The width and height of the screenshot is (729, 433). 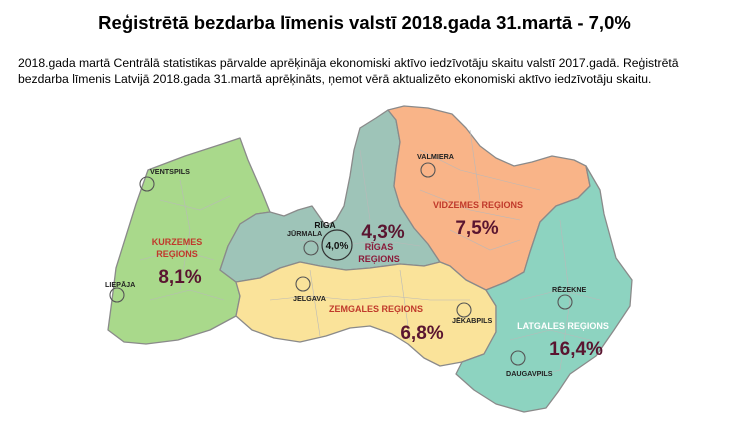 I want to click on ventspils-label: VENTSPILS, so click(x=170, y=171).